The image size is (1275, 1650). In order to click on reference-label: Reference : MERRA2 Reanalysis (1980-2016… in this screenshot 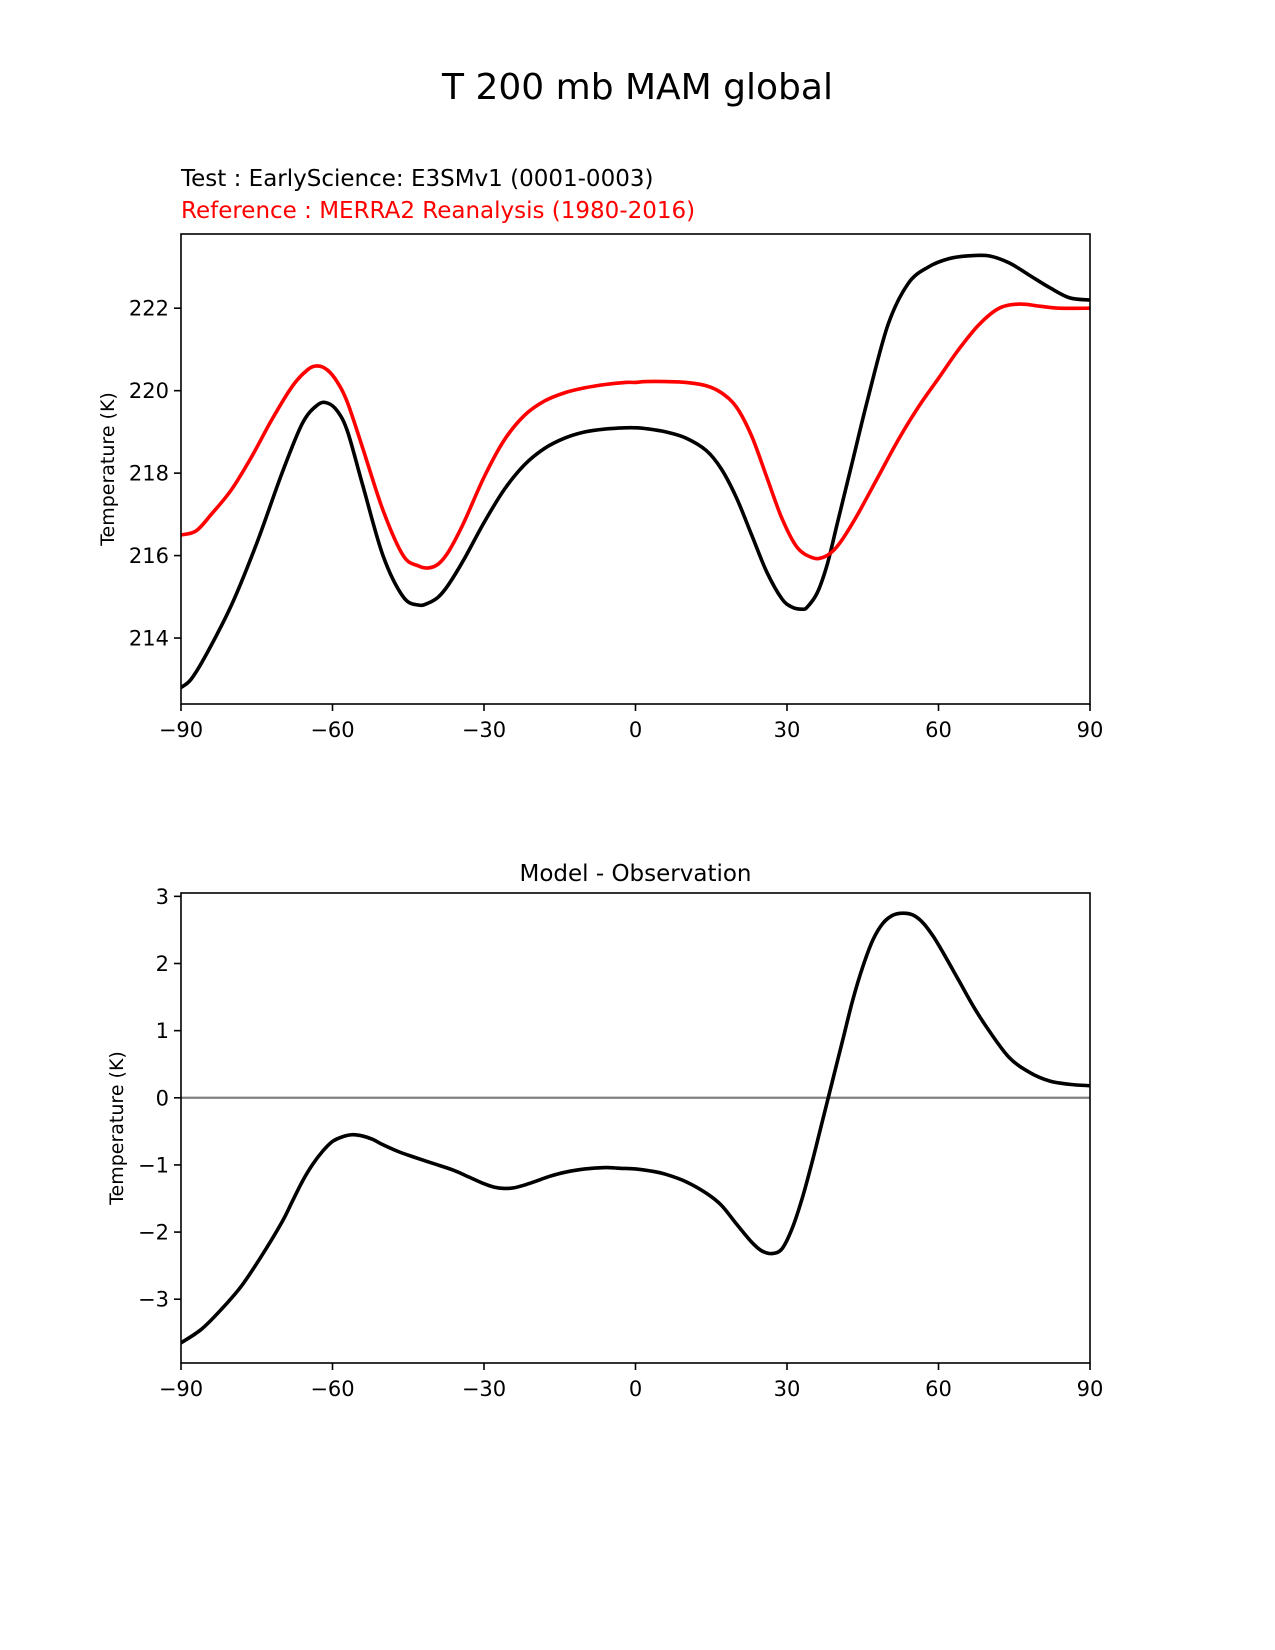, I will do `click(438, 211)`.